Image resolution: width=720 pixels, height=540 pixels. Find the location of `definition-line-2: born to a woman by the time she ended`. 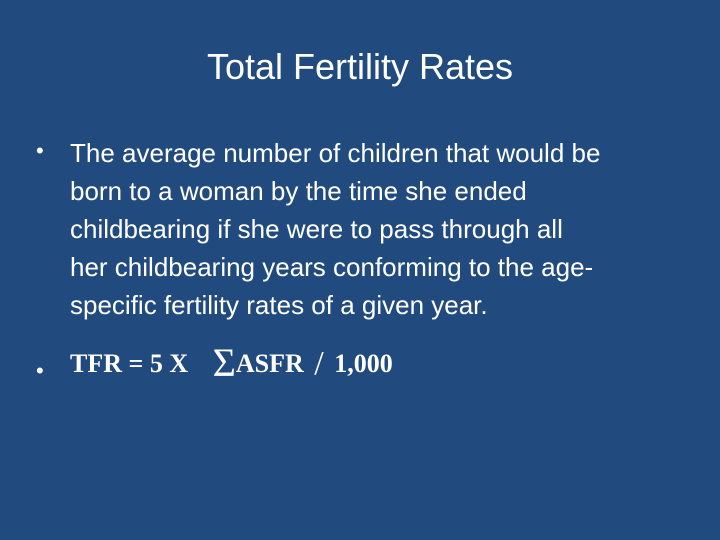

definition-line-2: born to a woman by the time she ended is located at coordinates (298, 191).